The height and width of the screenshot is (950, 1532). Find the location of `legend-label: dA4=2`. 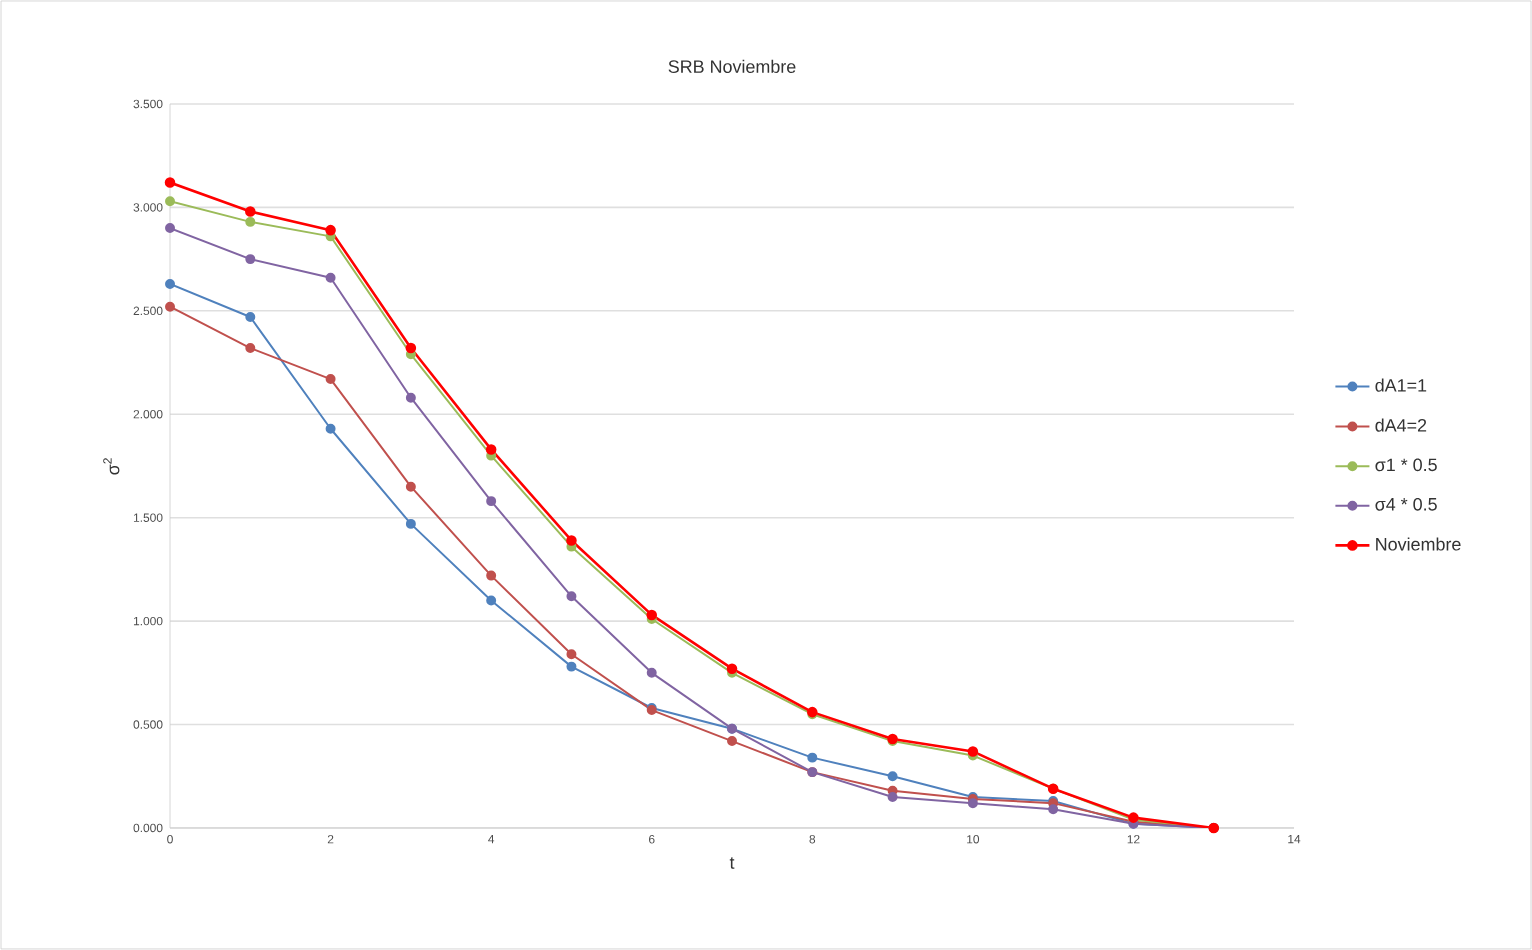

legend-label: dA4=2 is located at coordinates (1401, 425).